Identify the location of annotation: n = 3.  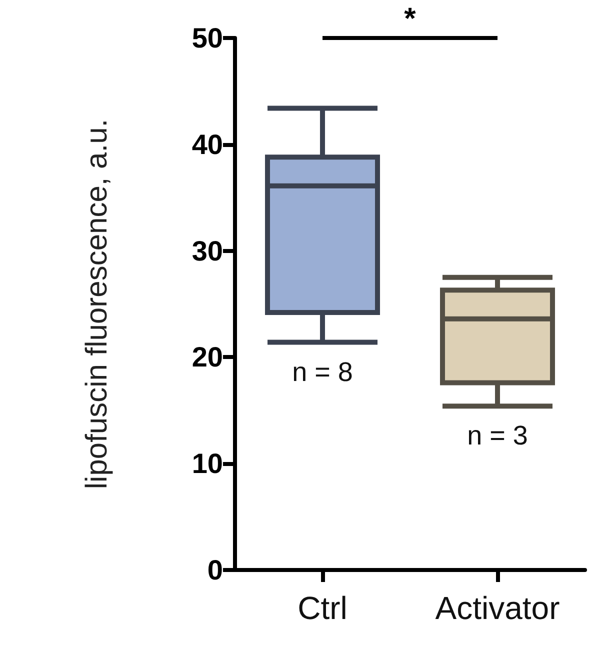
(497, 435).